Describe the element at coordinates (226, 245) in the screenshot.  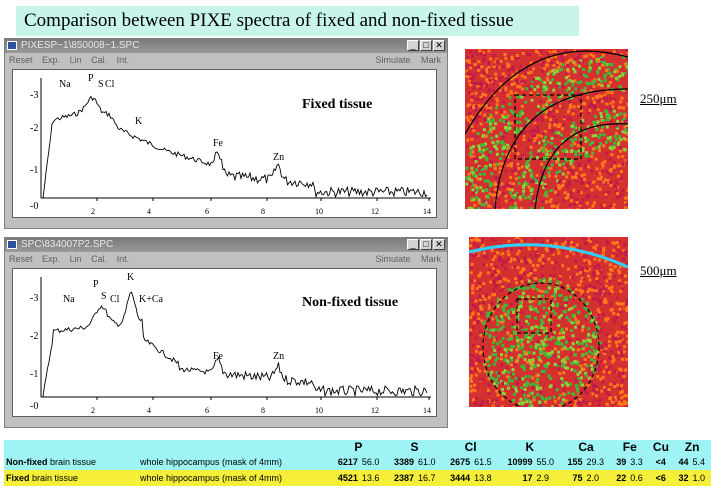
I see `window-titlebar: SPC\834007P2.SPC _ □ ✕` at that location.